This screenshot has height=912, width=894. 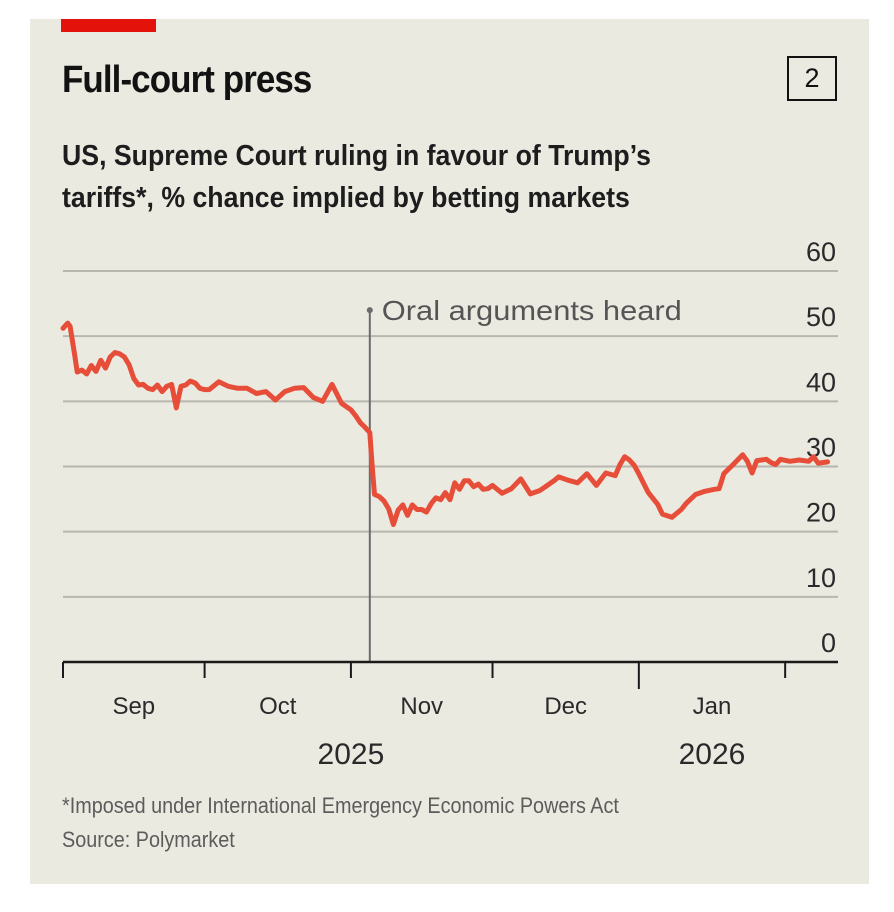 I want to click on y-tick-label-0: 0, so click(x=828, y=643).